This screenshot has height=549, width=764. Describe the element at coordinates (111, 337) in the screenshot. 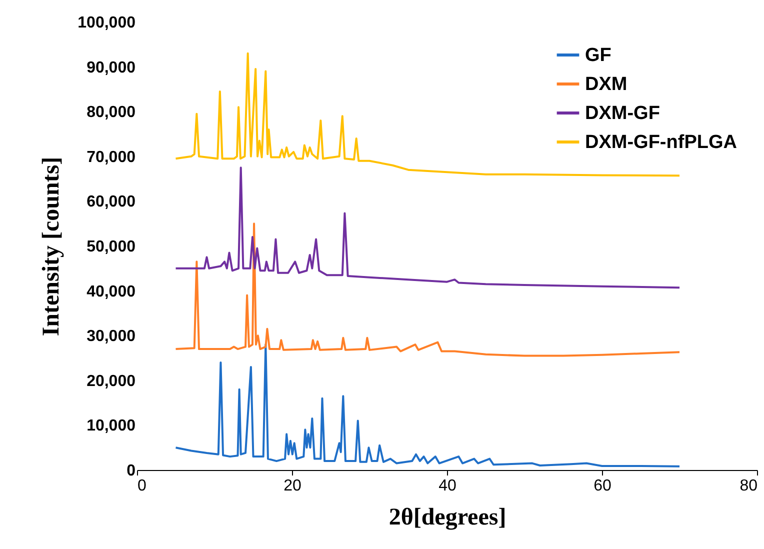

I see `y-tick-label: 30,000` at that location.